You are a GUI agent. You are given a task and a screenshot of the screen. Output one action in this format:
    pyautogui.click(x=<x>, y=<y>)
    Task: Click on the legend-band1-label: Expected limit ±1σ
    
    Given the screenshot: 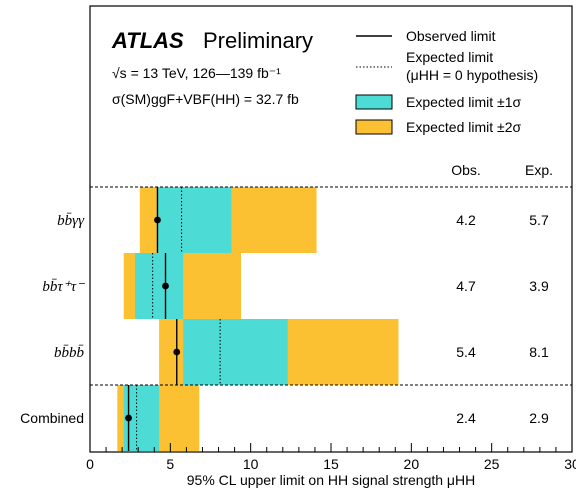 What is the action you would take?
    pyautogui.click(x=464, y=102)
    